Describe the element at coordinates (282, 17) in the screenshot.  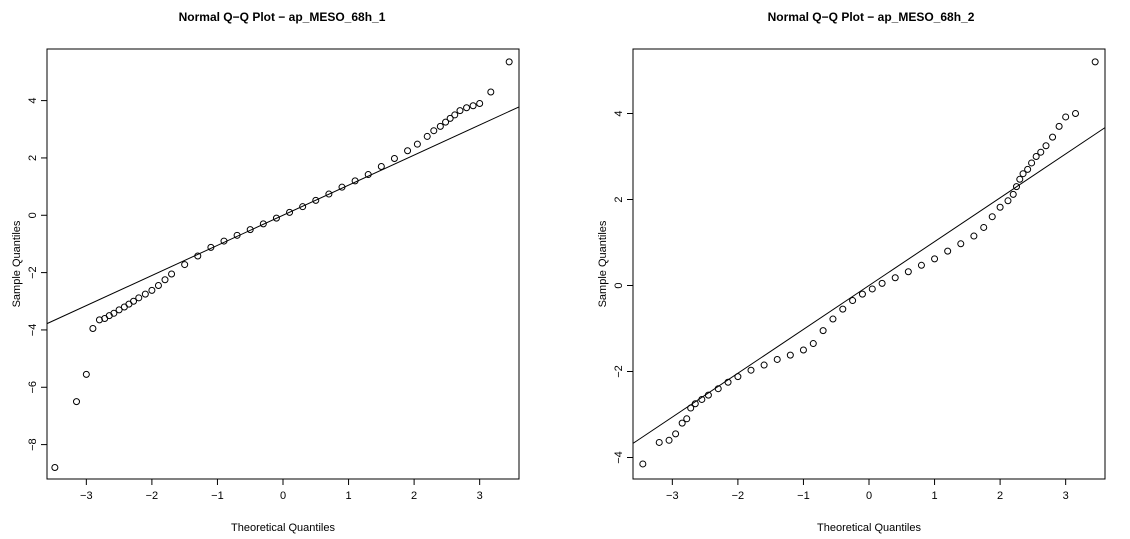
I see `chart-title-1: Normal Q−Q Plot − ap_MESO_68h_1` at that location.